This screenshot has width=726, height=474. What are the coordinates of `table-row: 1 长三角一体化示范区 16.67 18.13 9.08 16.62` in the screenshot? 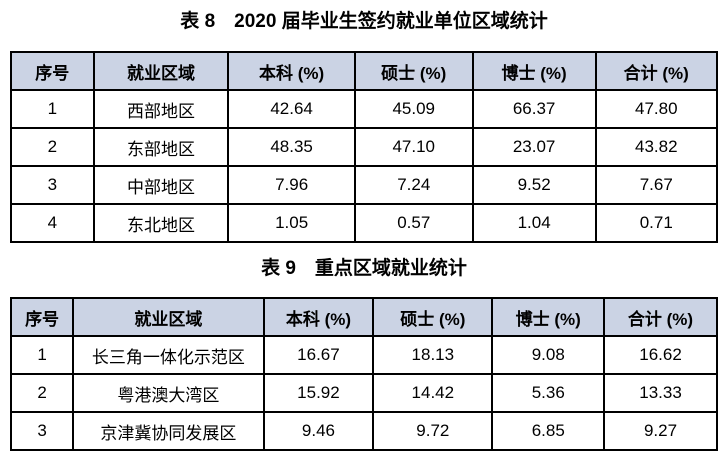 It's located at (363, 355).